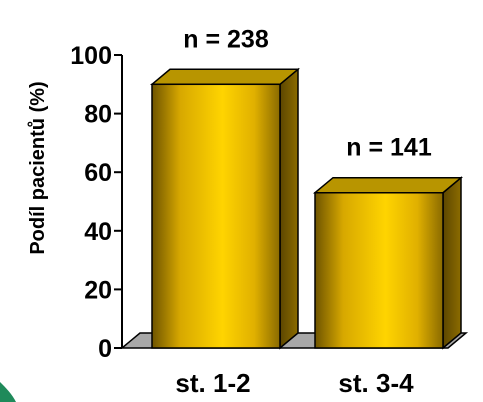 Image resolution: width=483 pixels, height=402 pixels. I want to click on bar-front-face, so click(379, 270).